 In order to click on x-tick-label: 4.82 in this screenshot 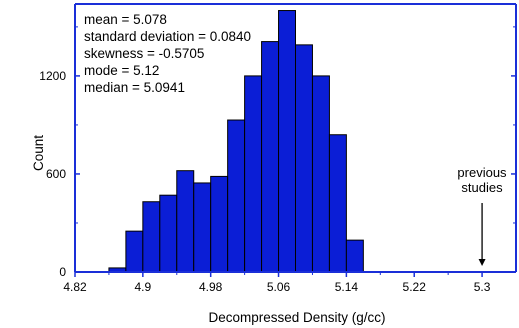, I will do `click(75, 287)`.